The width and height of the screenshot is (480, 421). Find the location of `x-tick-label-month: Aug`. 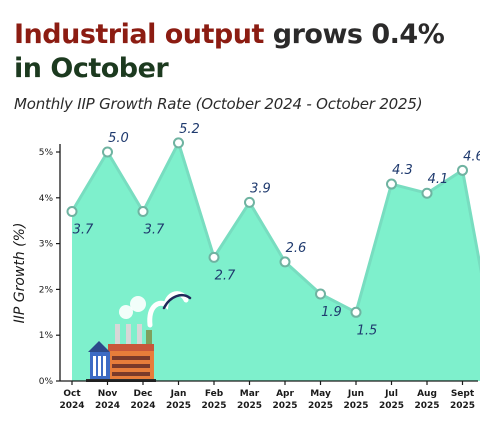

x-tick-label-month: Aug is located at coordinates (427, 394).